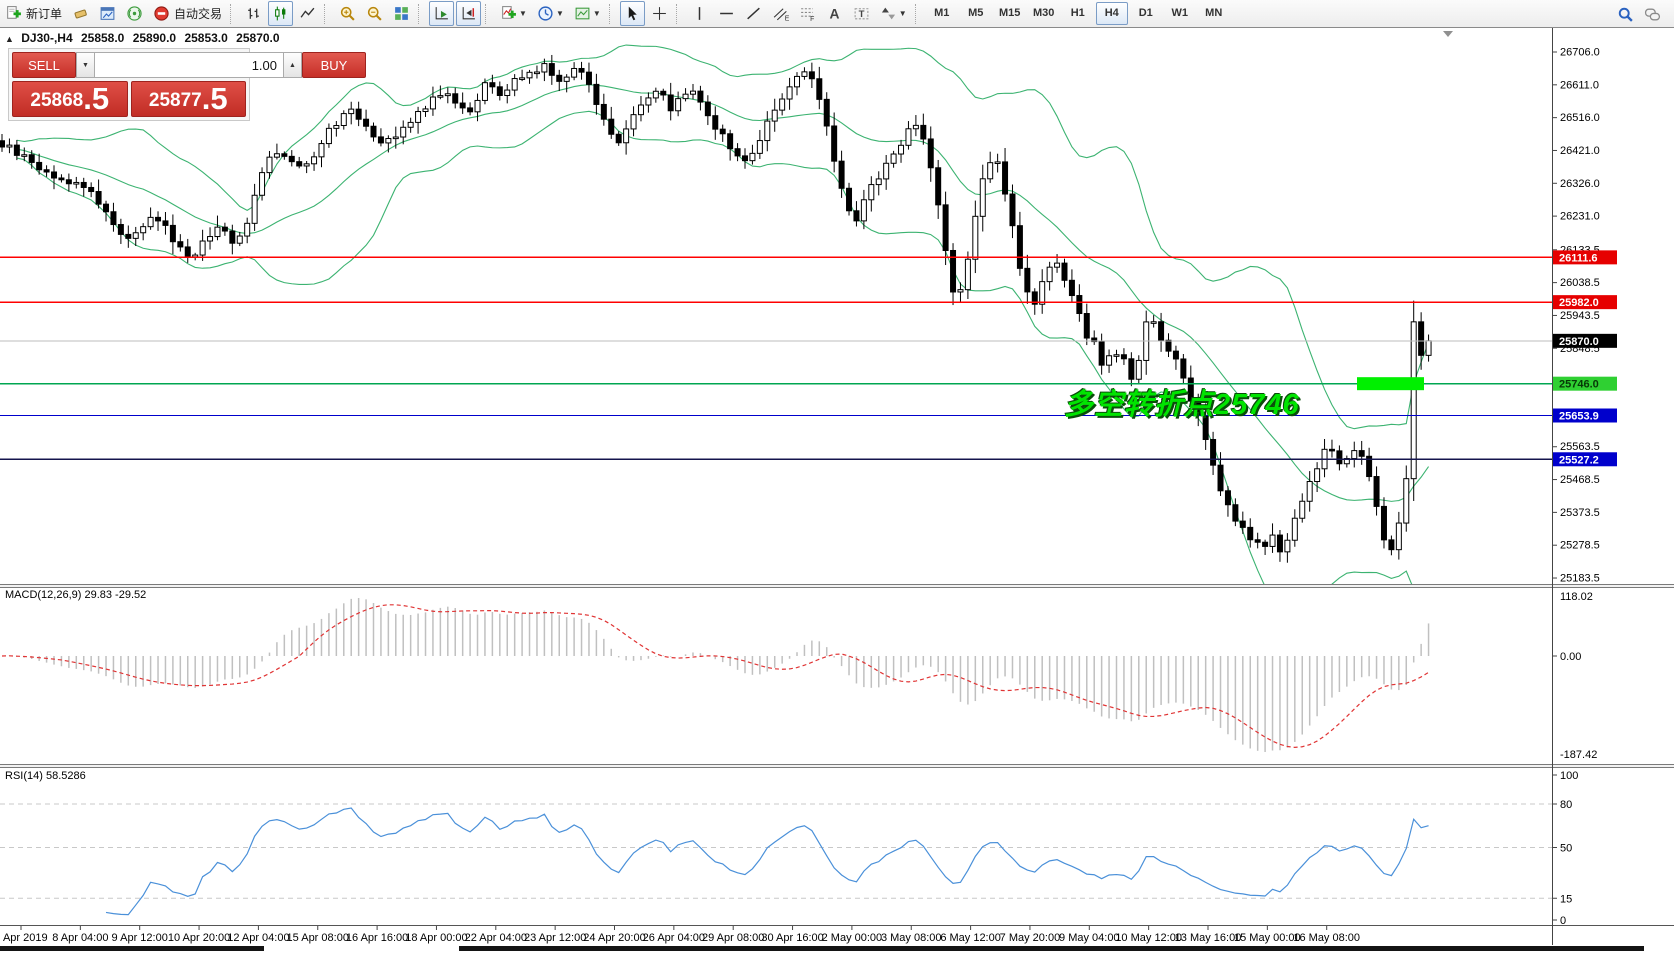 The image size is (1674, 953). I want to click on svg-text: 26421.0, so click(1580, 151).